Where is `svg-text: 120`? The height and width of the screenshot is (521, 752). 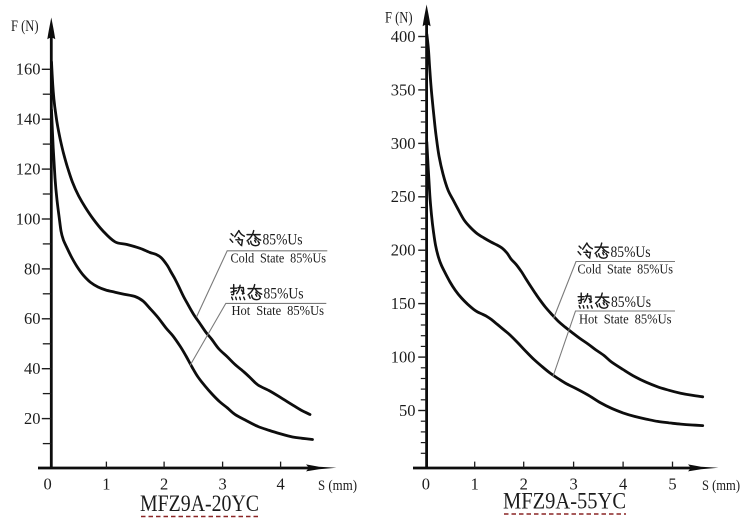
svg-text: 120 is located at coordinates (28, 169).